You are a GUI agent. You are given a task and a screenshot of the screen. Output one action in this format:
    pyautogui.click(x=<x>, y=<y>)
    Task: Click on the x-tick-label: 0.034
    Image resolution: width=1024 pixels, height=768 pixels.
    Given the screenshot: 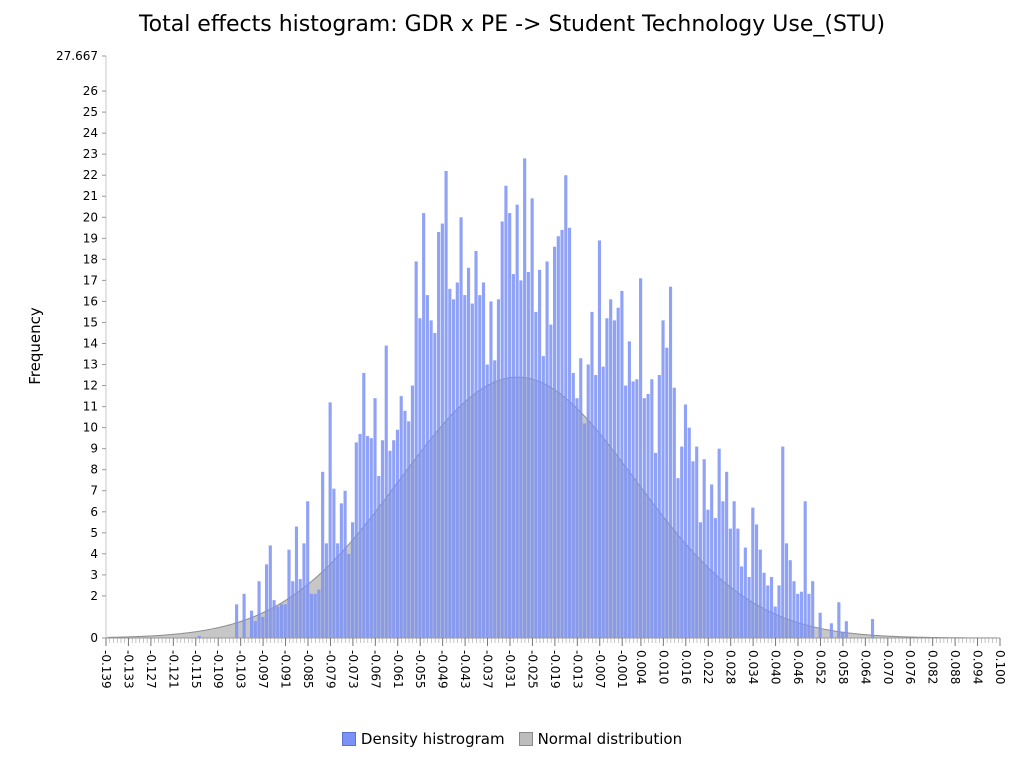 What is the action you would take?
    pyautogui.click(x=753, y=667)
    